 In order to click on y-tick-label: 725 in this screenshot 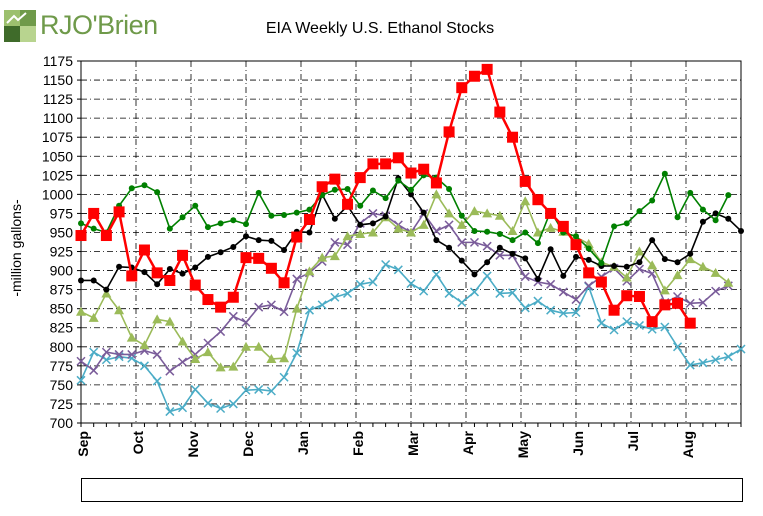, I will do `click(62, 404)`.